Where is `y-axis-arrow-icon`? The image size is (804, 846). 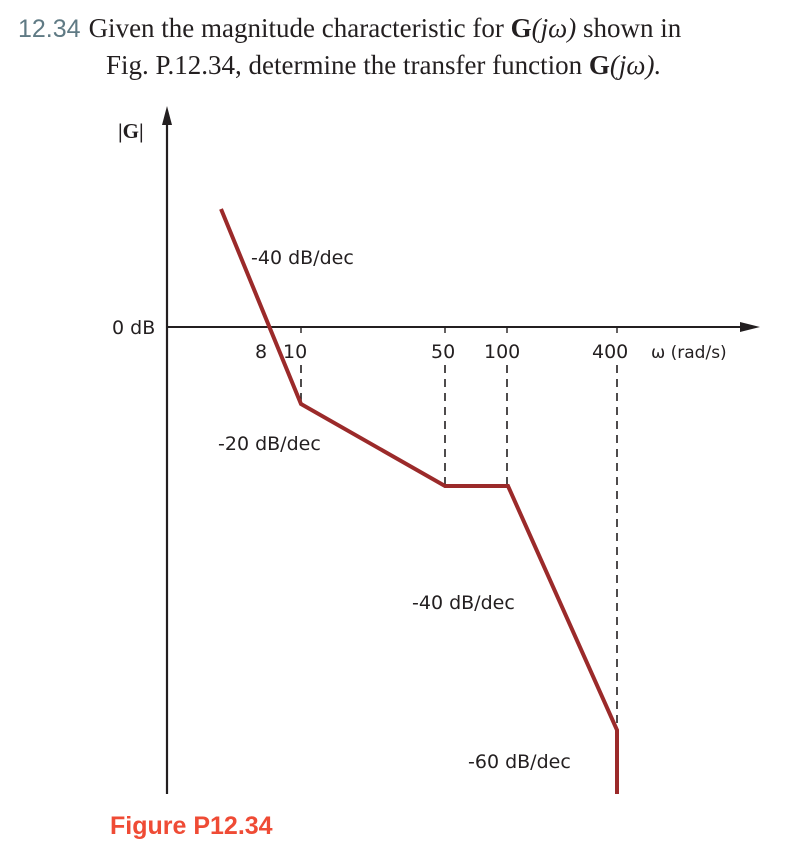
y-axis-arrow-icon is located at coordinates (167, 115).